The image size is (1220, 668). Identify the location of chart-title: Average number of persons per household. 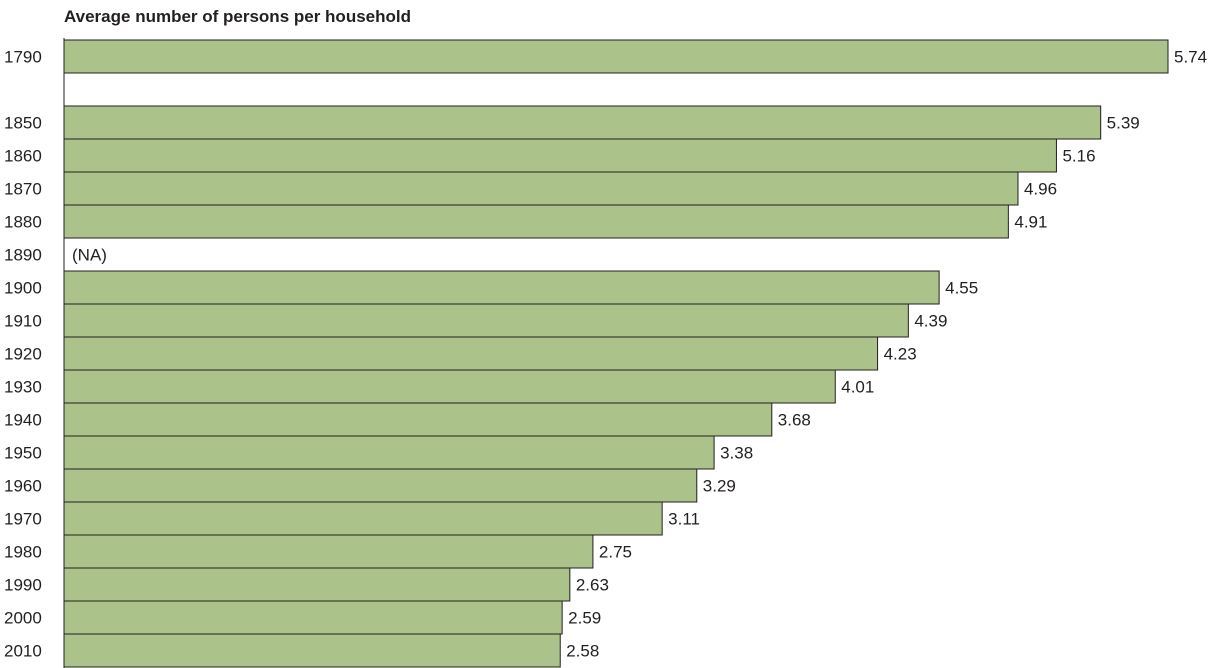
(237, 16).